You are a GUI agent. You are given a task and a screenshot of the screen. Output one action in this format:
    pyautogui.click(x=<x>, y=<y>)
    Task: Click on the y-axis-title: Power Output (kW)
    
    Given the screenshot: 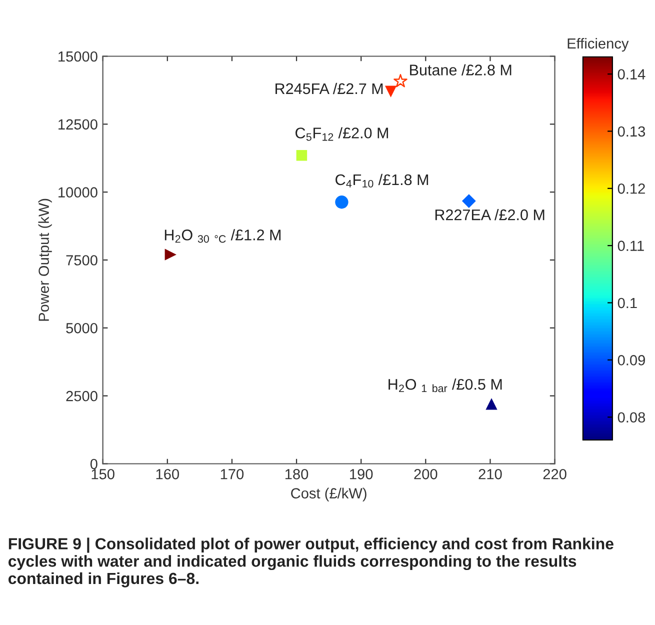 What is the action you would take?
    pyautogui.click(x=45, y=259)
    